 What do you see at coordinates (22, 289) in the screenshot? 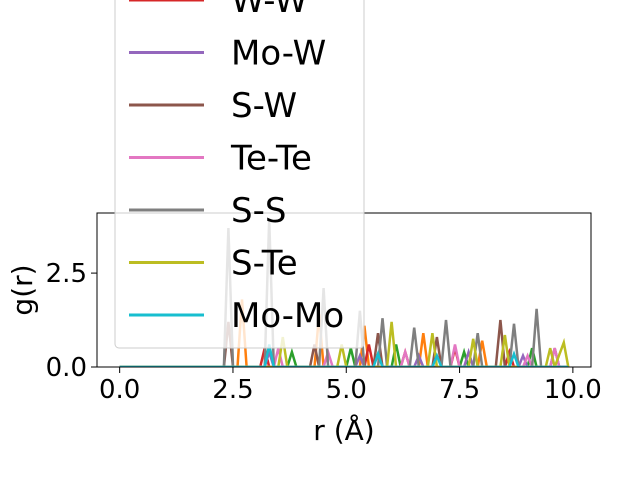
I see `y-axis-label: g(r)` at bounding box center [22, 289].